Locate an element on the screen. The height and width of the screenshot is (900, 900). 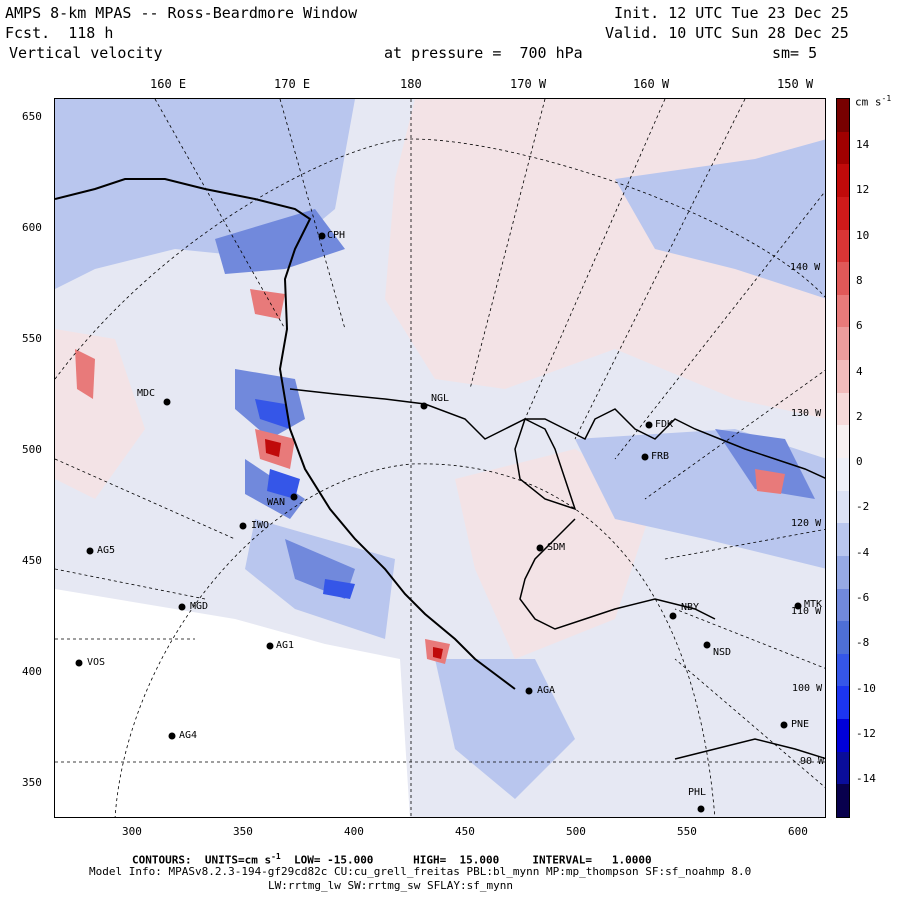
lon-label-inner: 120 W is located at coordinates (806, 523).